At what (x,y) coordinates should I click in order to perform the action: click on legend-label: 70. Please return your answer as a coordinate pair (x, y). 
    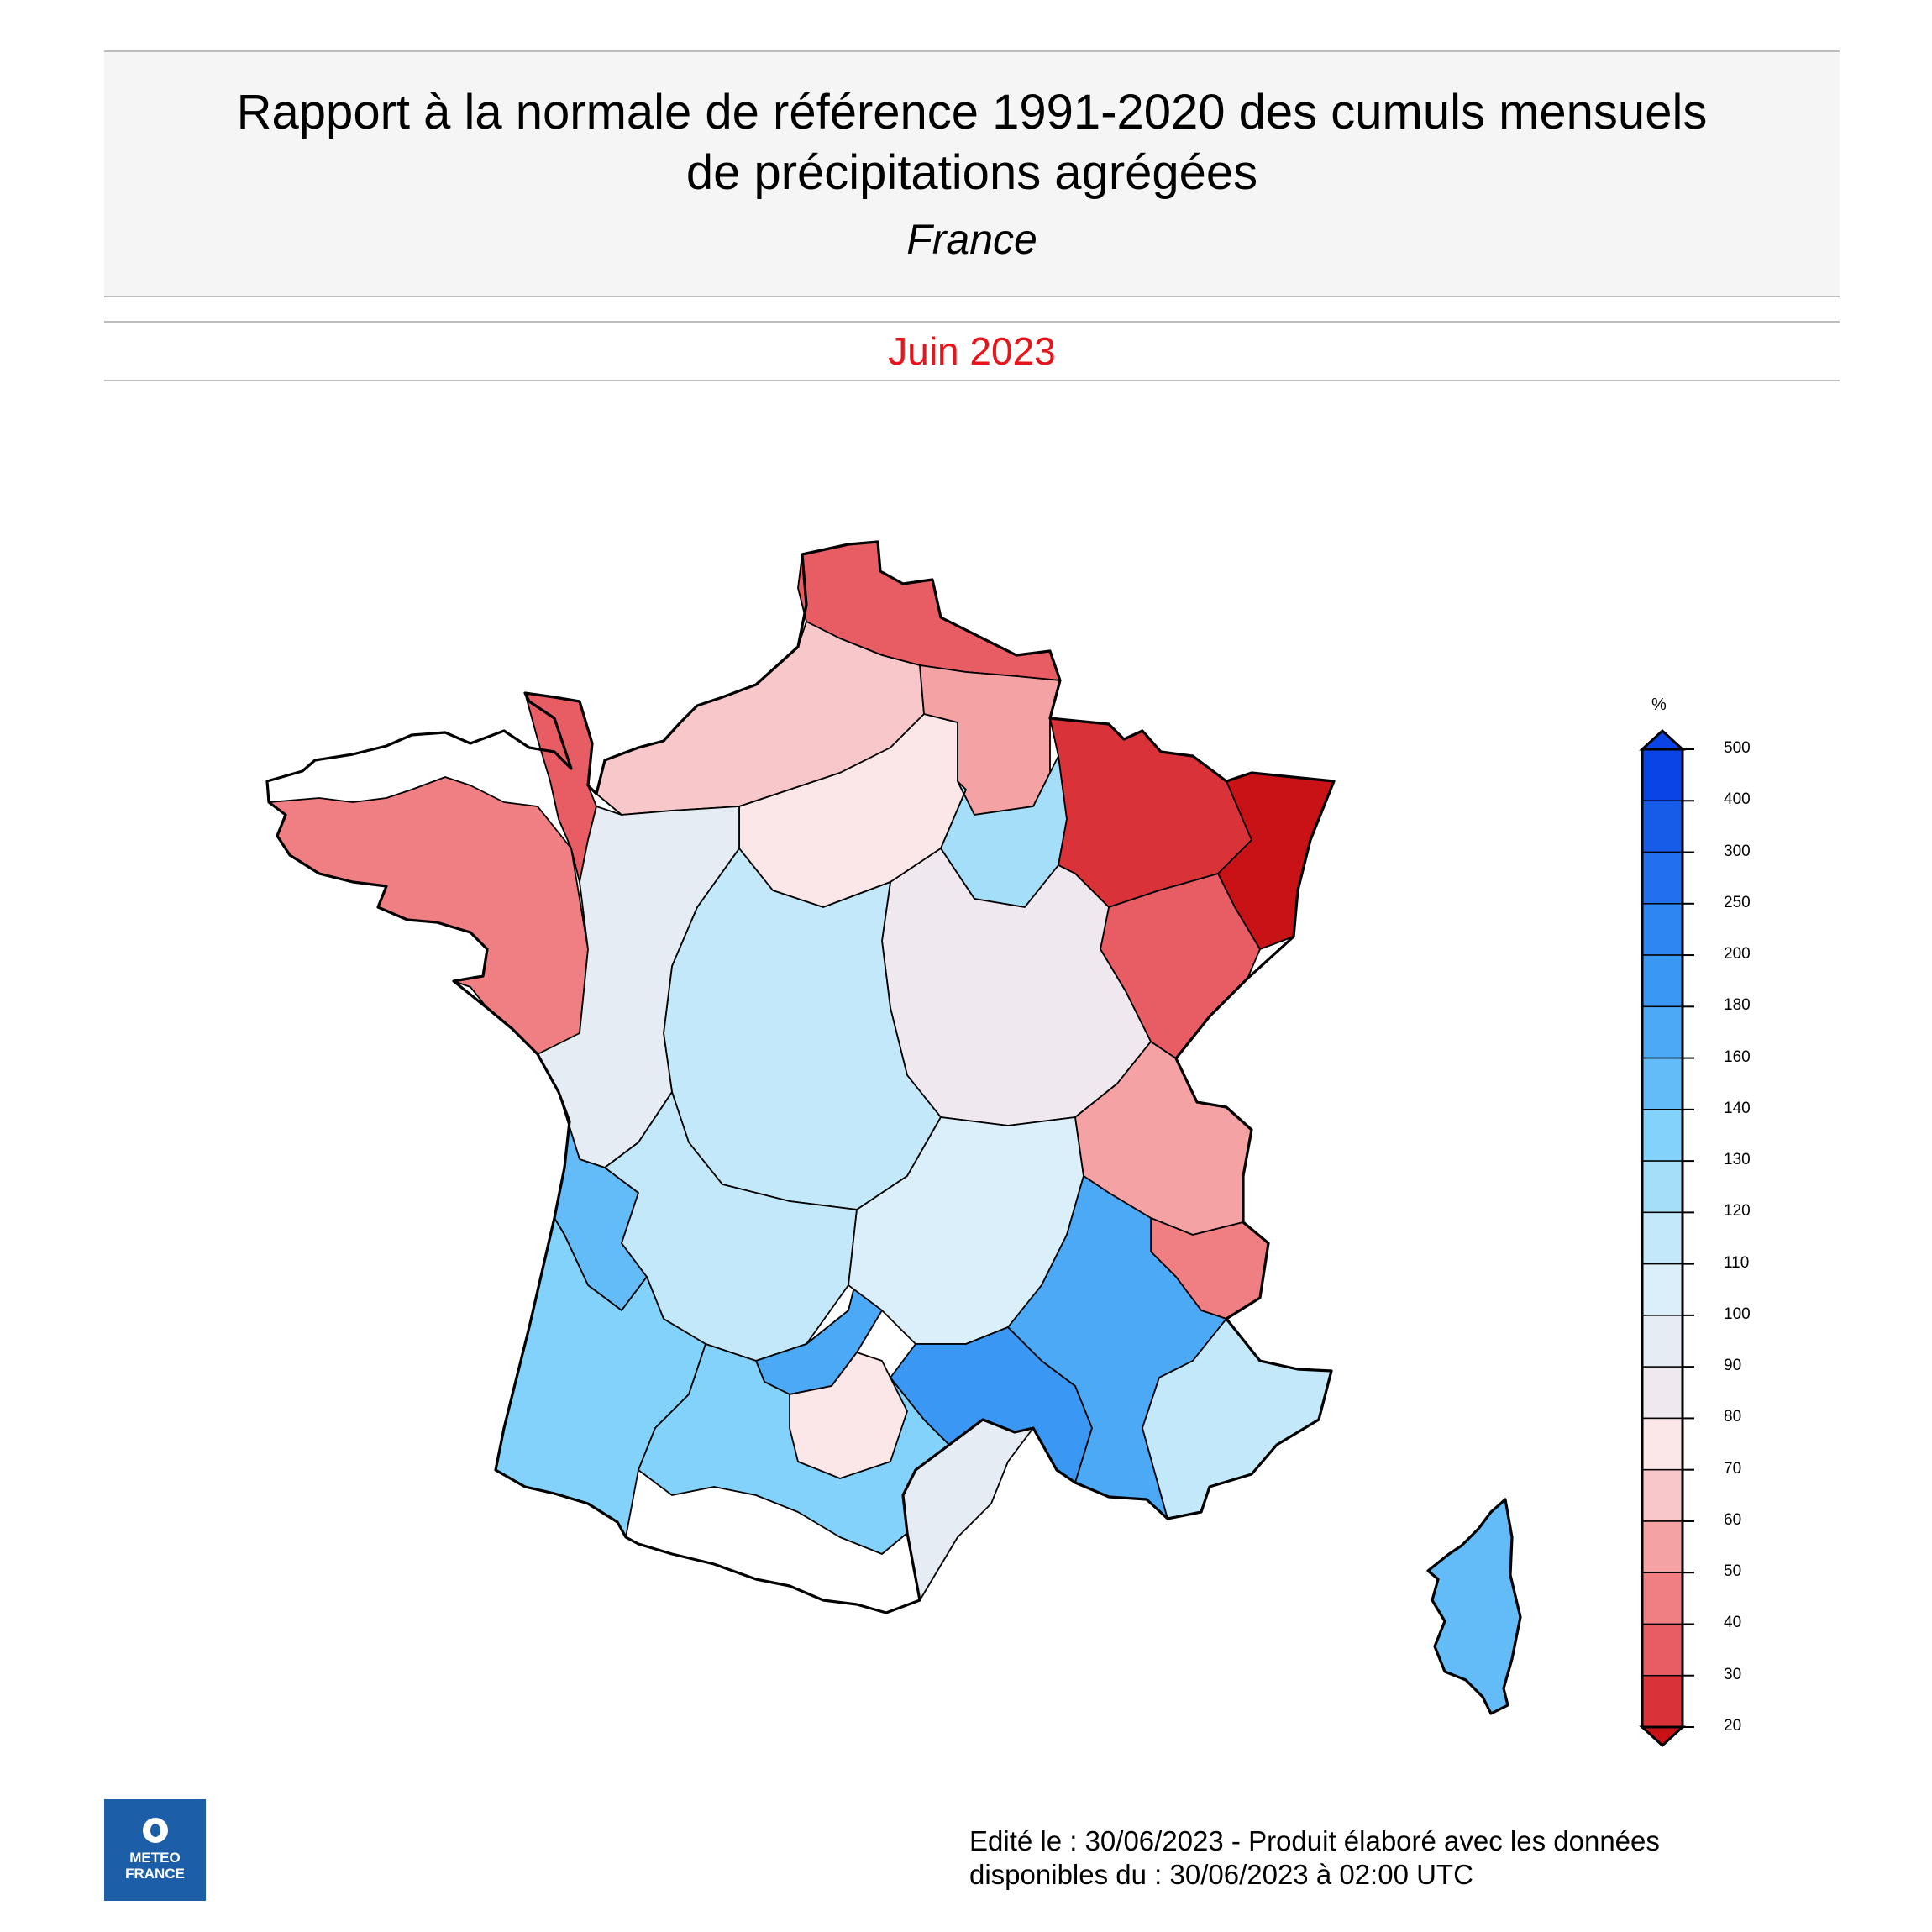
    Looking at the image, I should click on (1733, 1468).